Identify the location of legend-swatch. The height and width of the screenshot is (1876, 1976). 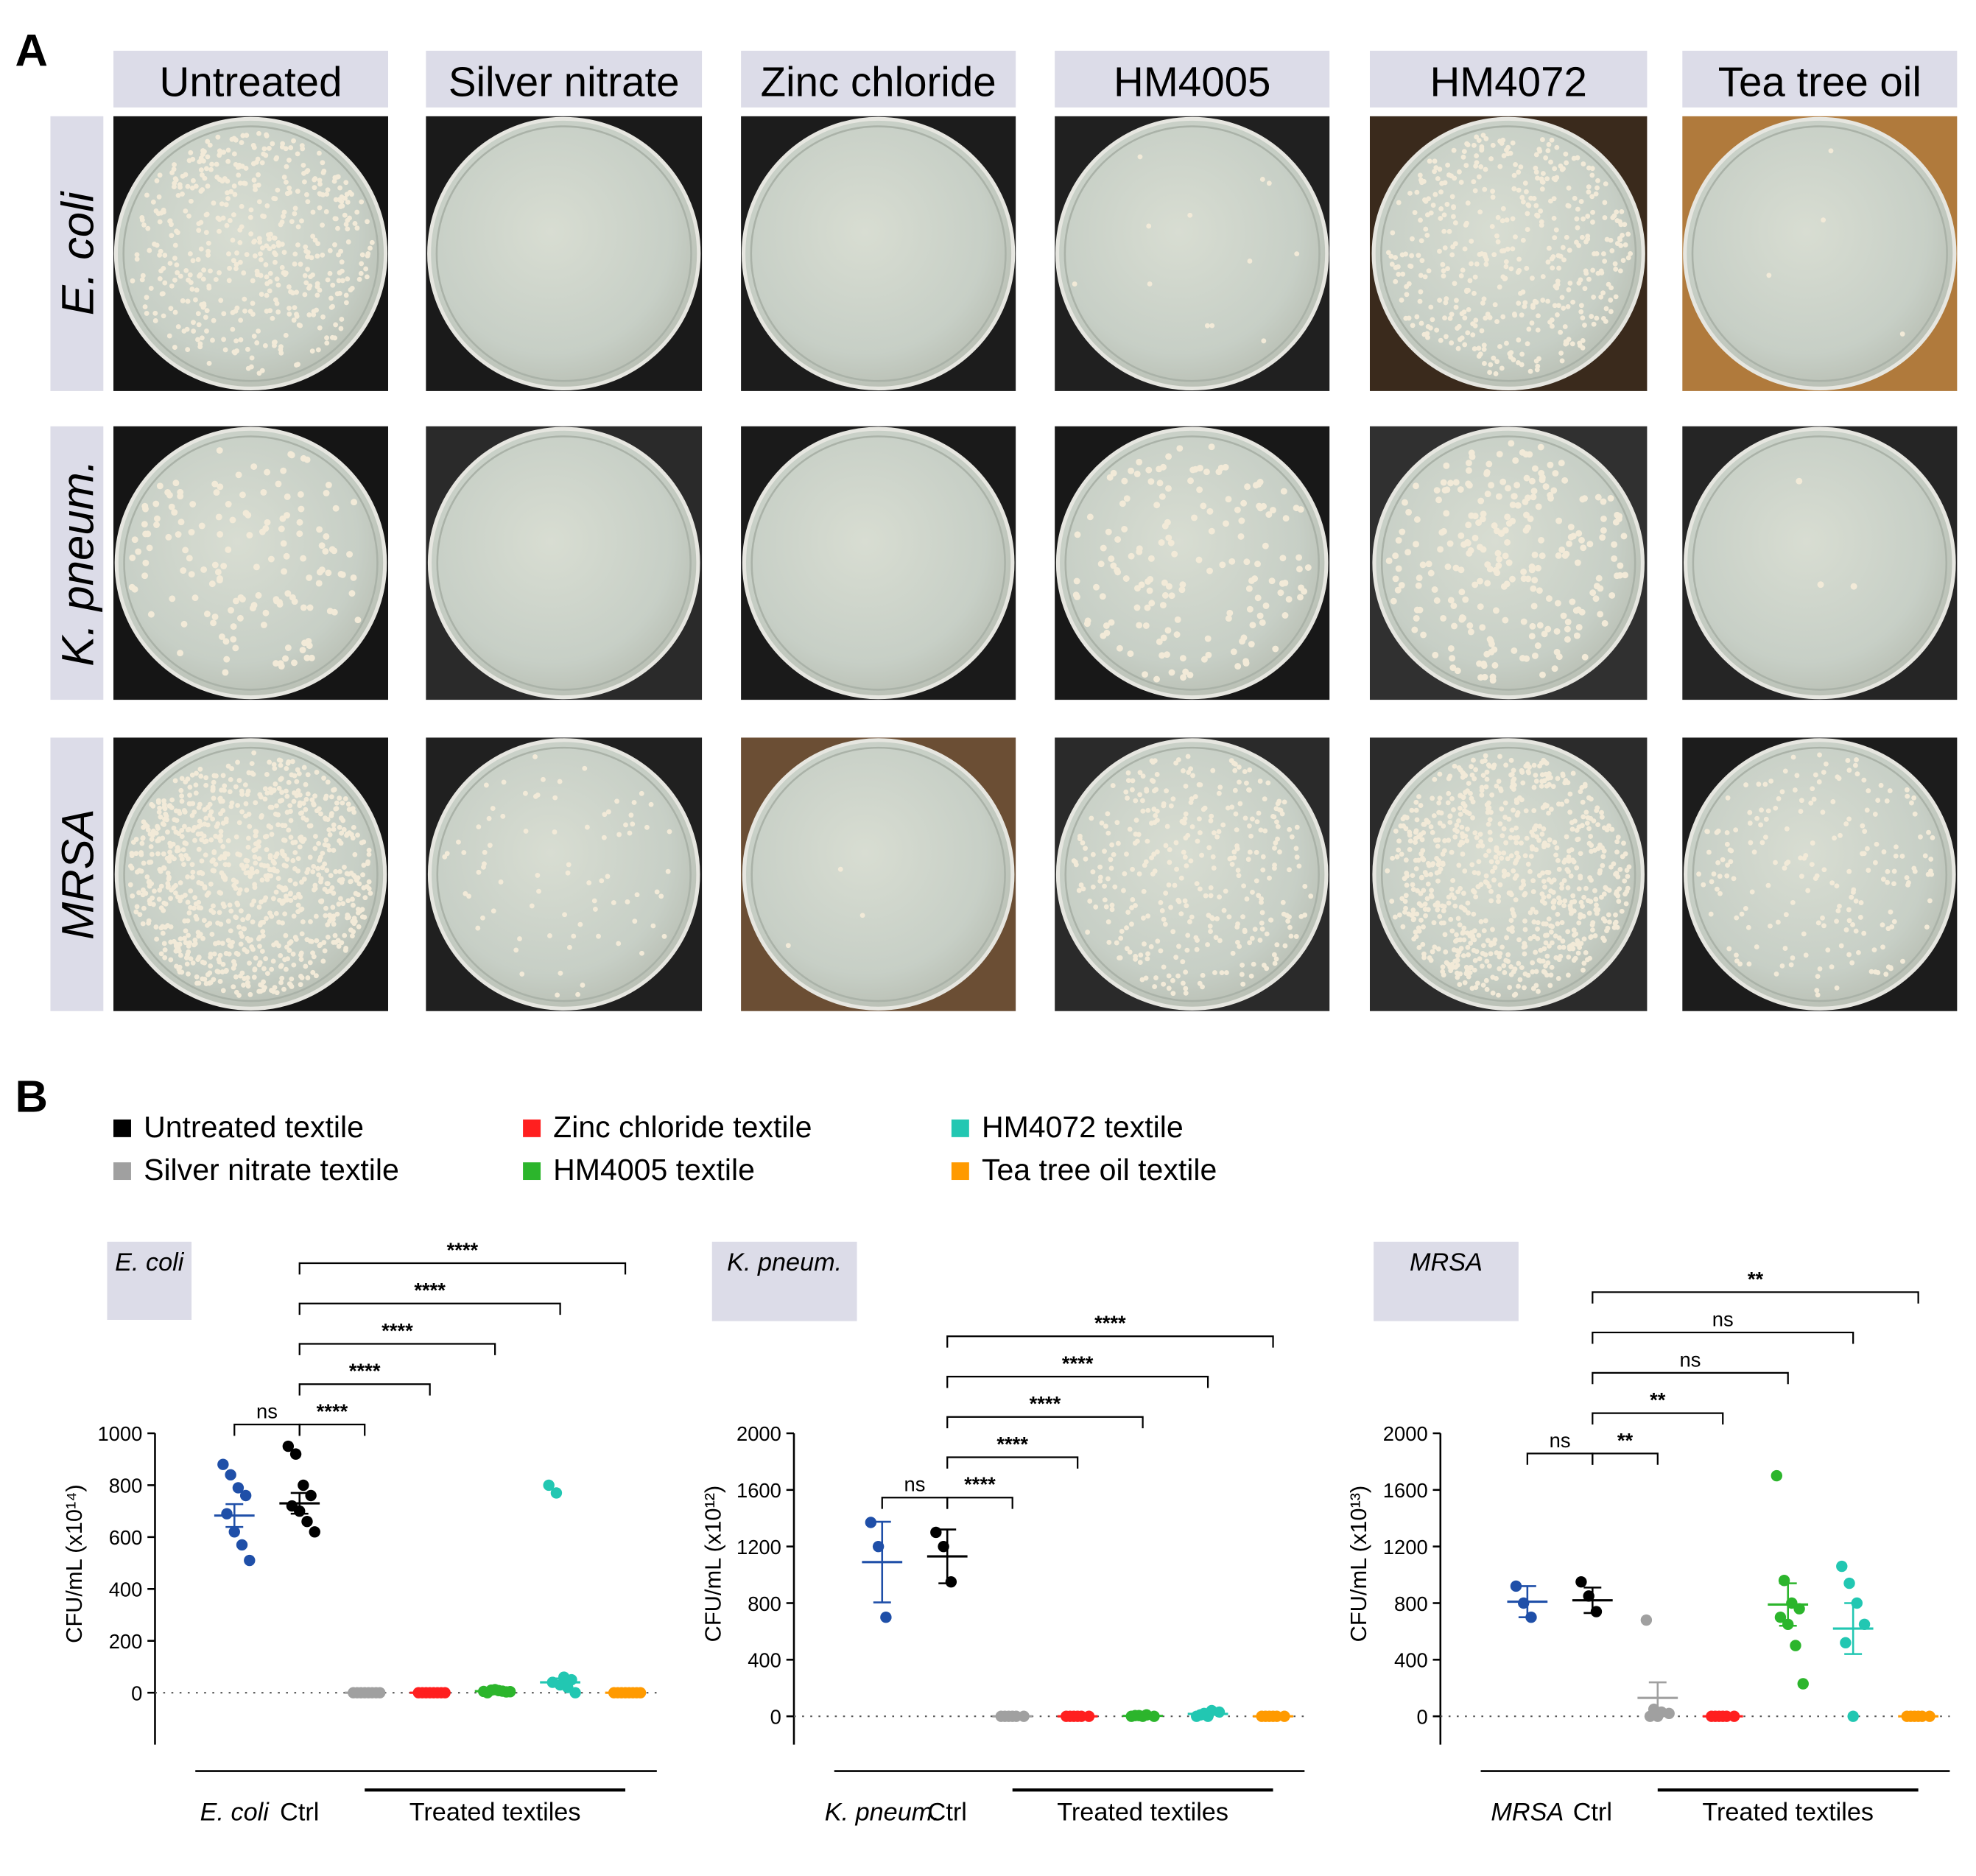
(122, 1128).